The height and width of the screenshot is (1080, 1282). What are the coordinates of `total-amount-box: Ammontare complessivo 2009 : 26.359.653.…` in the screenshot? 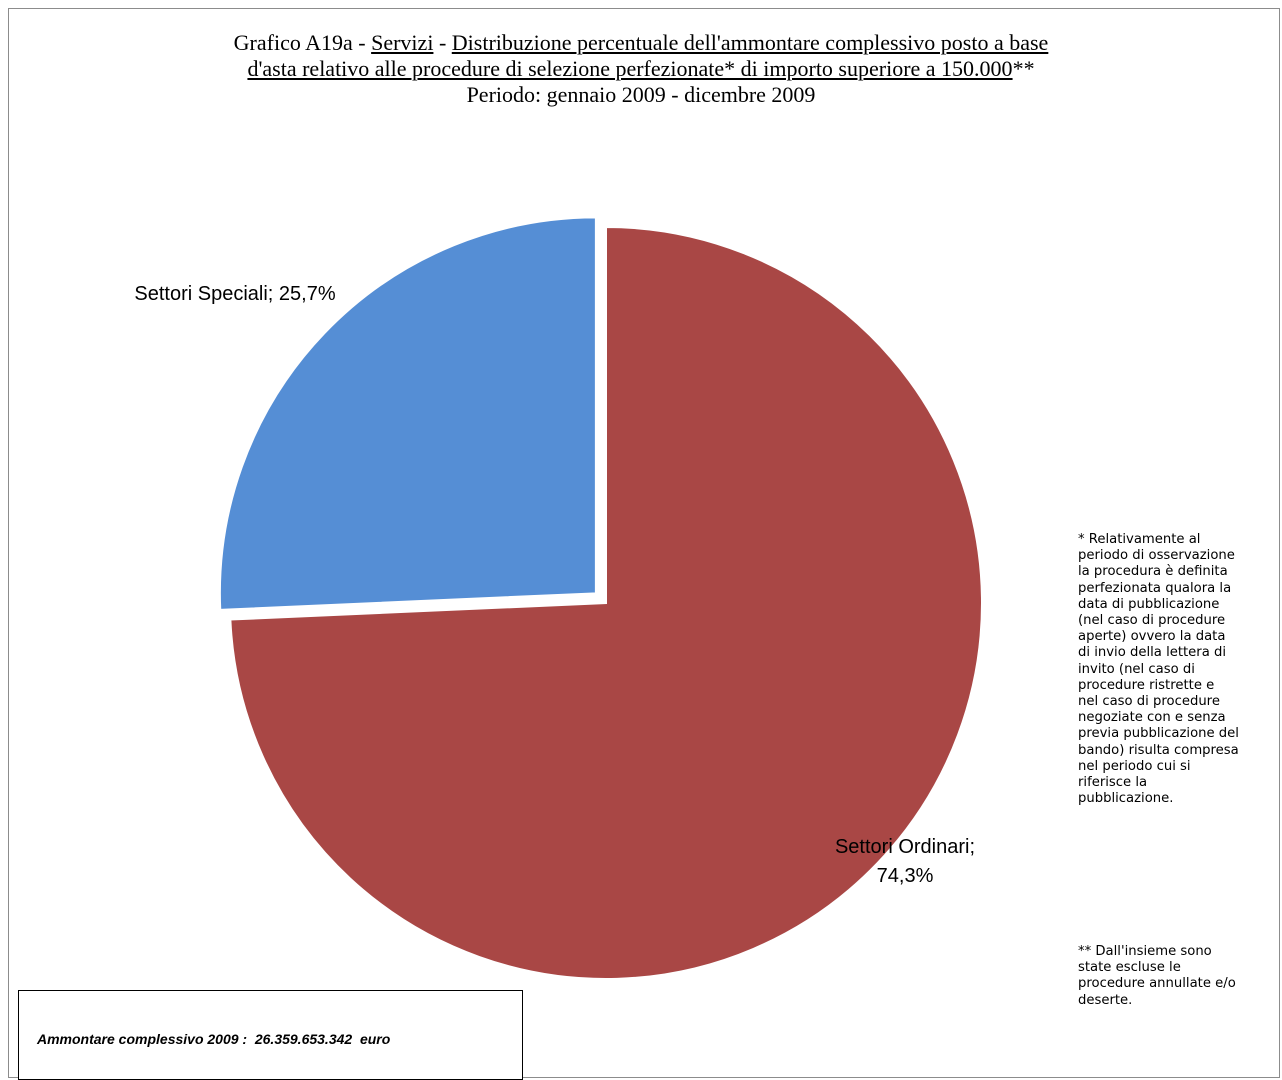 It's located at (270, 1035).